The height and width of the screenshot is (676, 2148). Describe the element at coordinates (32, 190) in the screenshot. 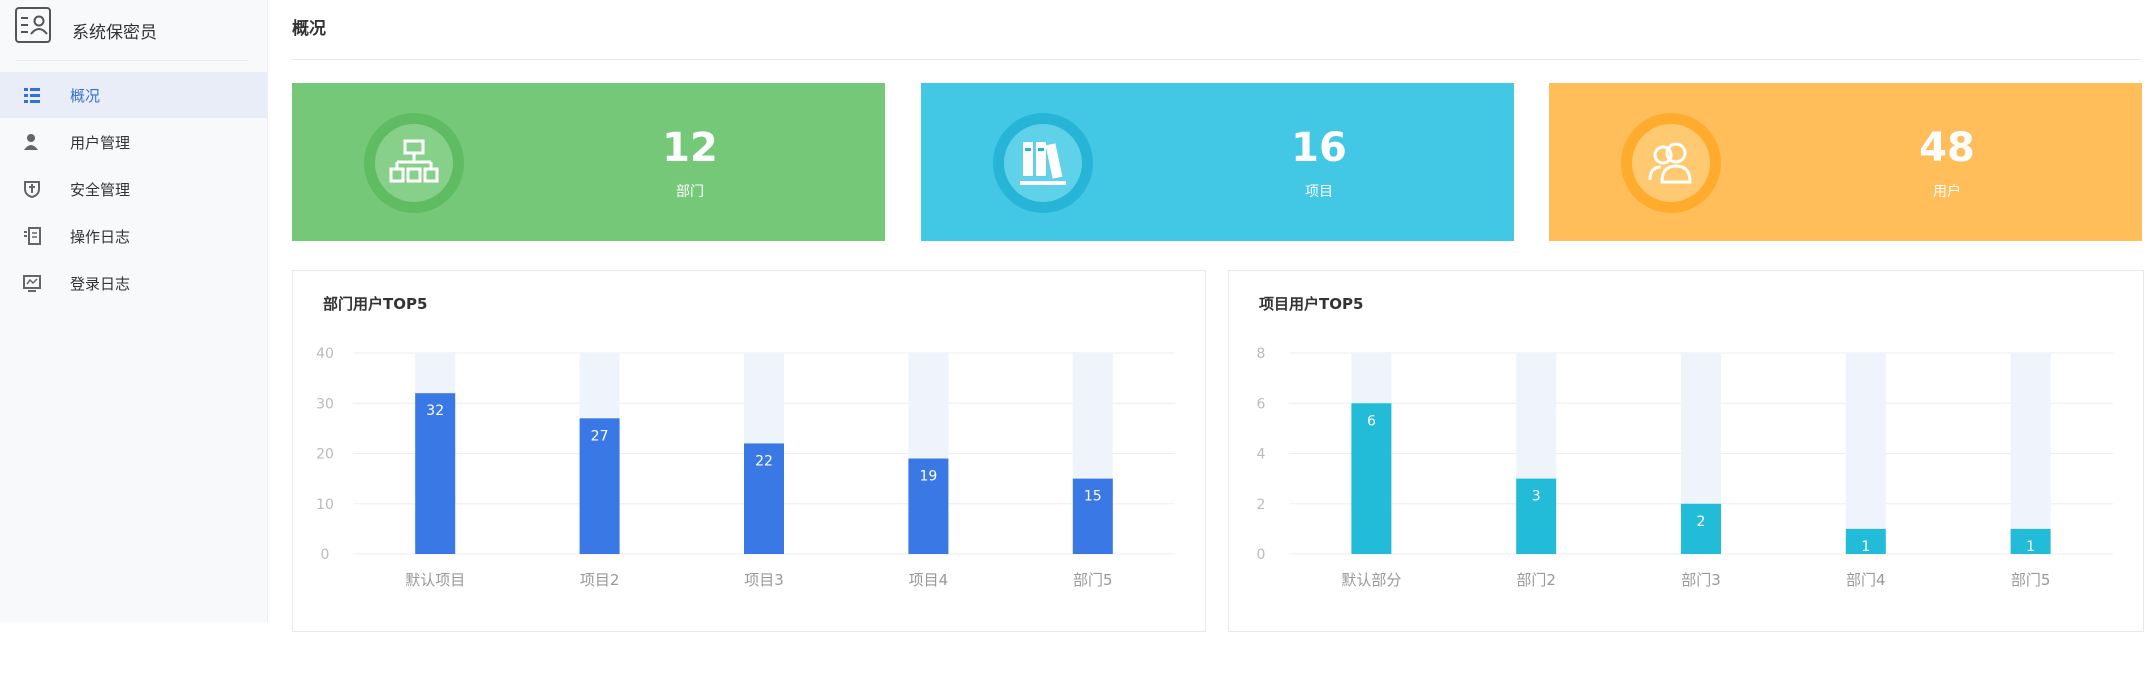

I see `shield-icon` at that location.